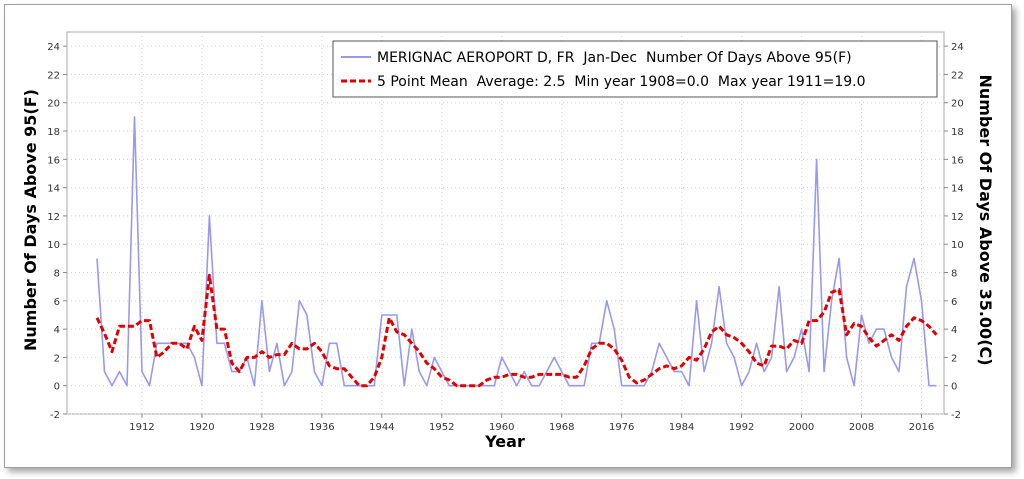 The width and height of the screenshot is (1024, 479). I want to click on y-tick-label-left: 20, so click(53, 104).